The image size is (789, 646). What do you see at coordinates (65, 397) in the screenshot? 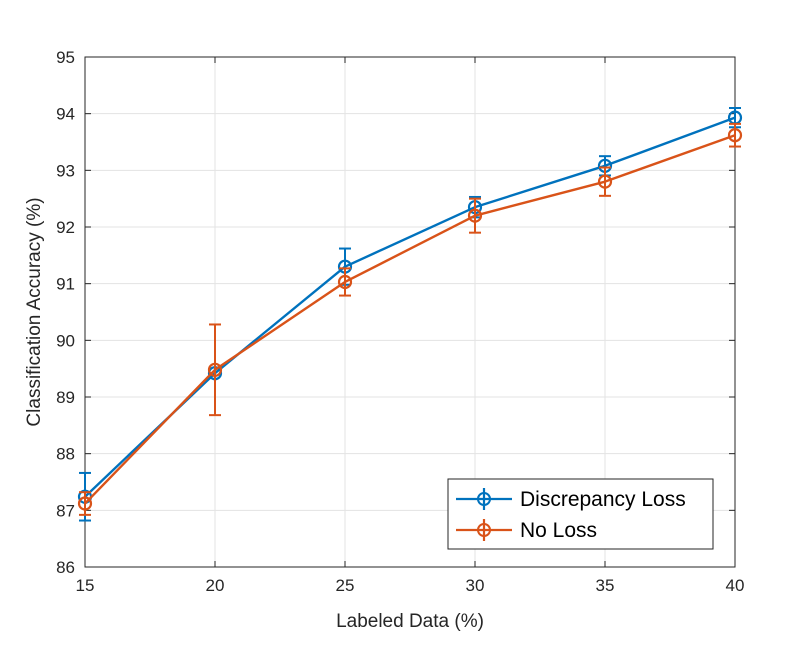
I see `y-tick-label: 89` at bounding box center [65, 397].